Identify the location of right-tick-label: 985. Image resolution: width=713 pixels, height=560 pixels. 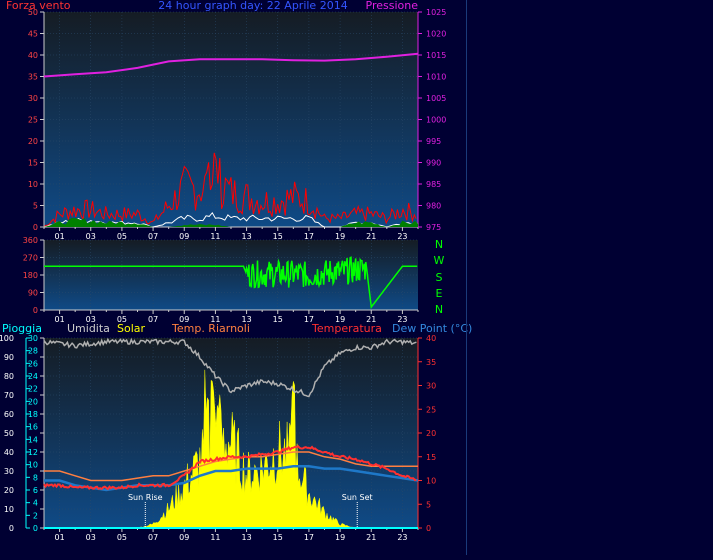
(433, 184).